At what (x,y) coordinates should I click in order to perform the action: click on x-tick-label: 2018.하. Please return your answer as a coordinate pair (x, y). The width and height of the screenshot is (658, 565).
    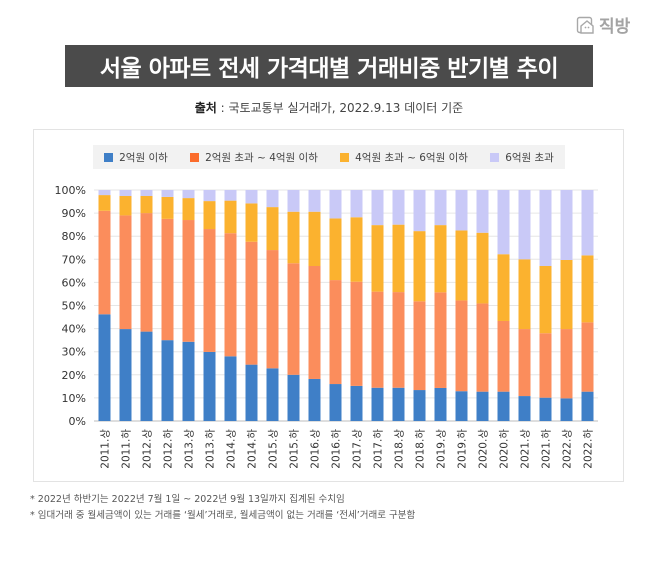
    Looking at the image, I should click on (420, 449).